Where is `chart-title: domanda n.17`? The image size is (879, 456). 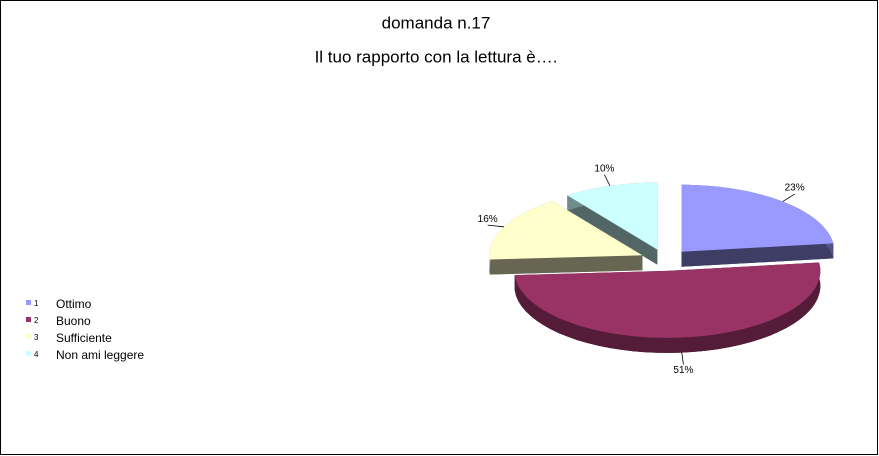
chart-title: domanda n.17 is located at coordinates (436, 22).